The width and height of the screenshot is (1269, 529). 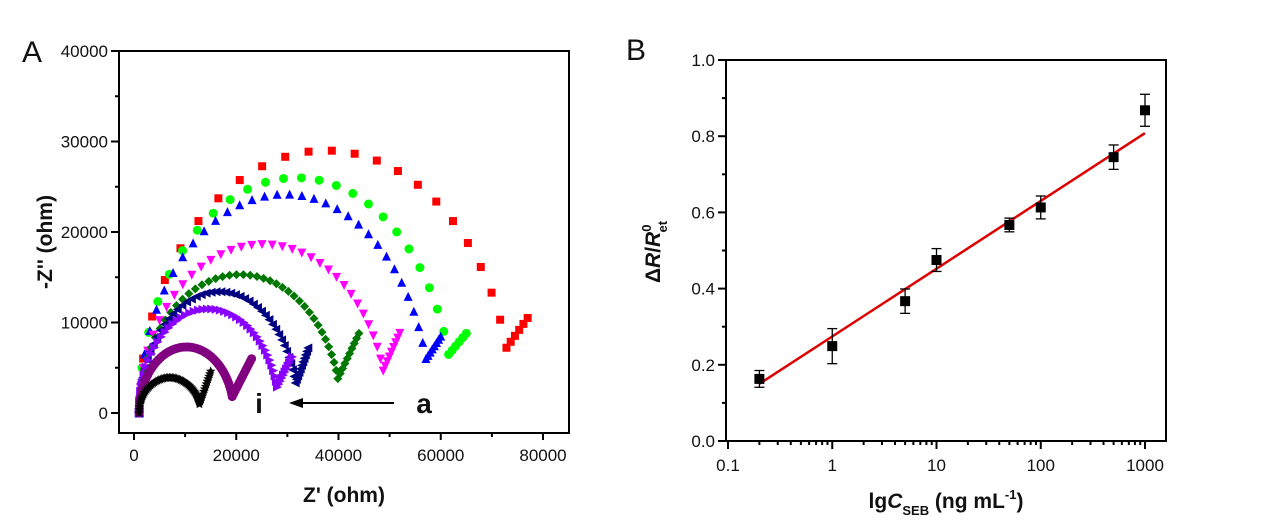 I want to click on x-title-var: C, so click(x=895, y=501).